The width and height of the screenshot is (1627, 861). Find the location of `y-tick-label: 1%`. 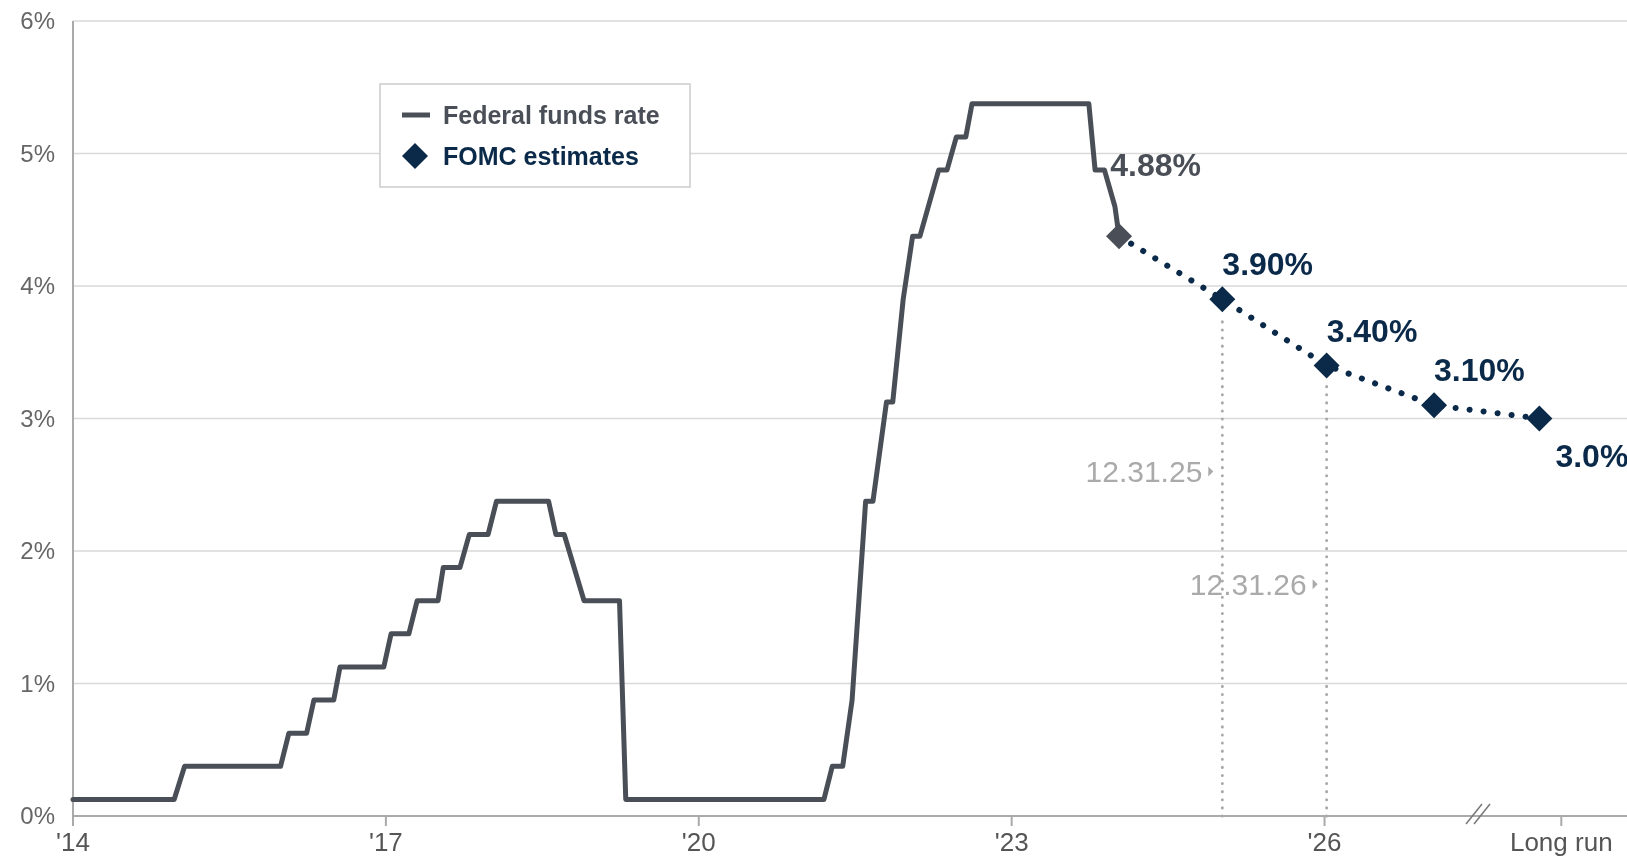

y-tick-label: 1% is located at coordinates (37, 683).